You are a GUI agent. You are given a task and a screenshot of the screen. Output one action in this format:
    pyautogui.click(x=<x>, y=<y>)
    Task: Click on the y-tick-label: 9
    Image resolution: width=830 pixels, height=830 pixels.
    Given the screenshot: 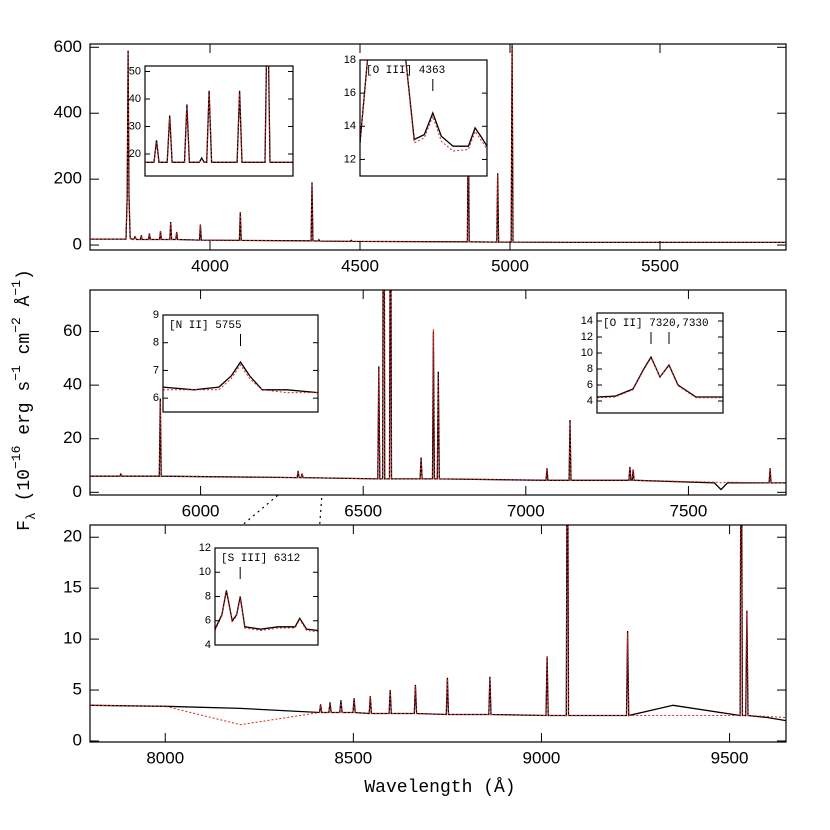 What is the action you would take?
    pyautogui.click(x=156, y=315)
    